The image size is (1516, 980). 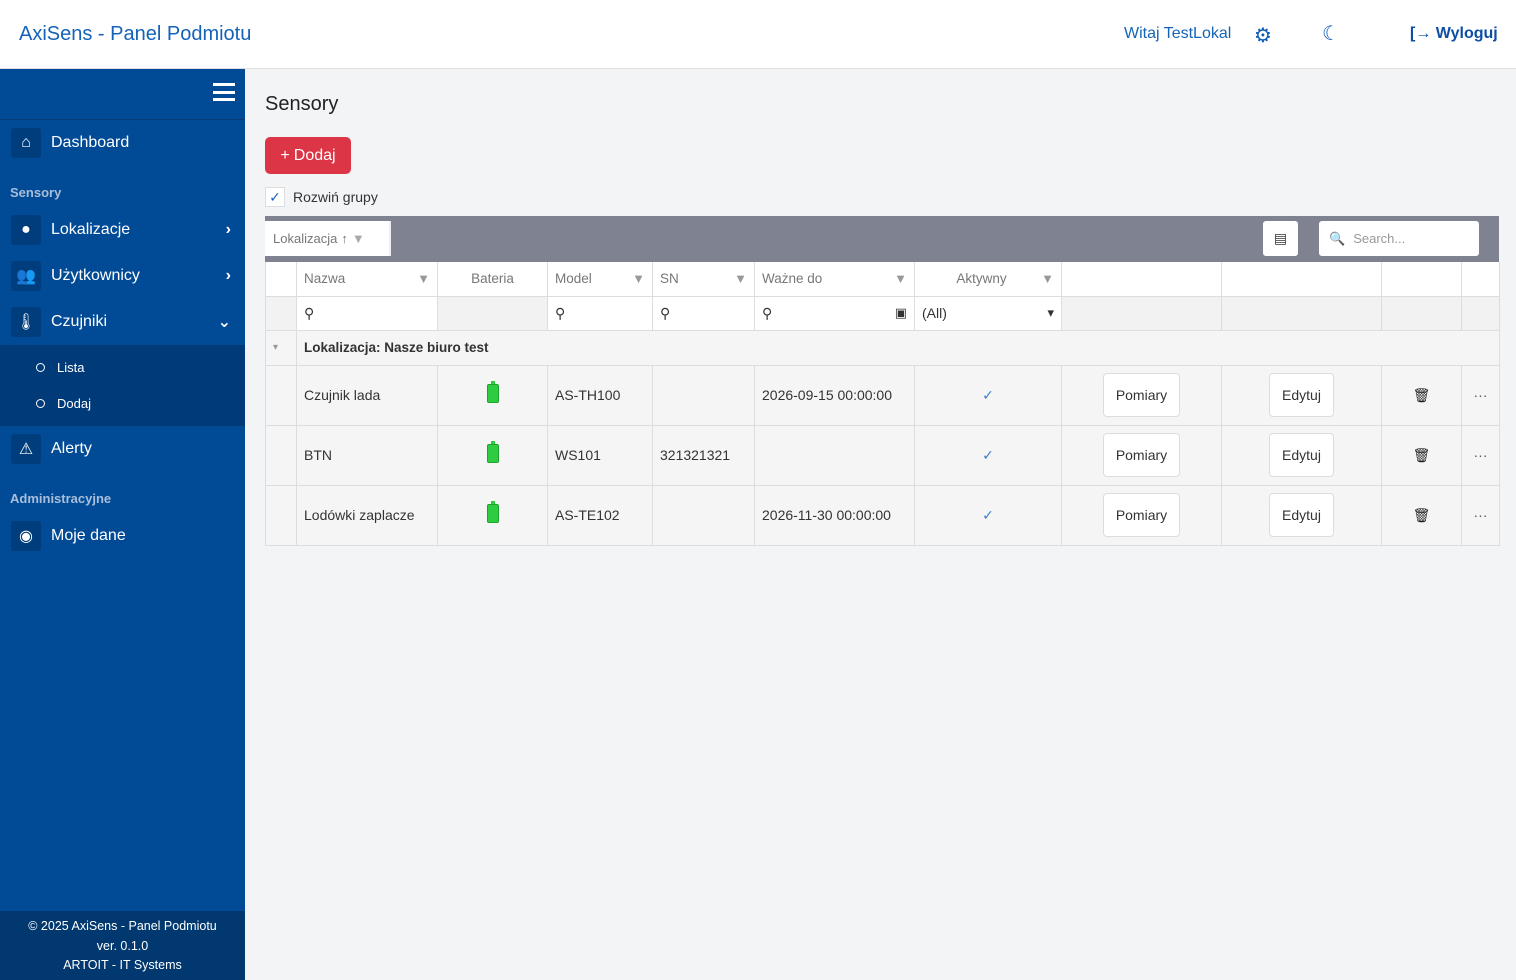 What do you see at coordinates (600, 395) in the screenshot?
I see `cell-model: AS-TH100` at bounding box center [600, 395].